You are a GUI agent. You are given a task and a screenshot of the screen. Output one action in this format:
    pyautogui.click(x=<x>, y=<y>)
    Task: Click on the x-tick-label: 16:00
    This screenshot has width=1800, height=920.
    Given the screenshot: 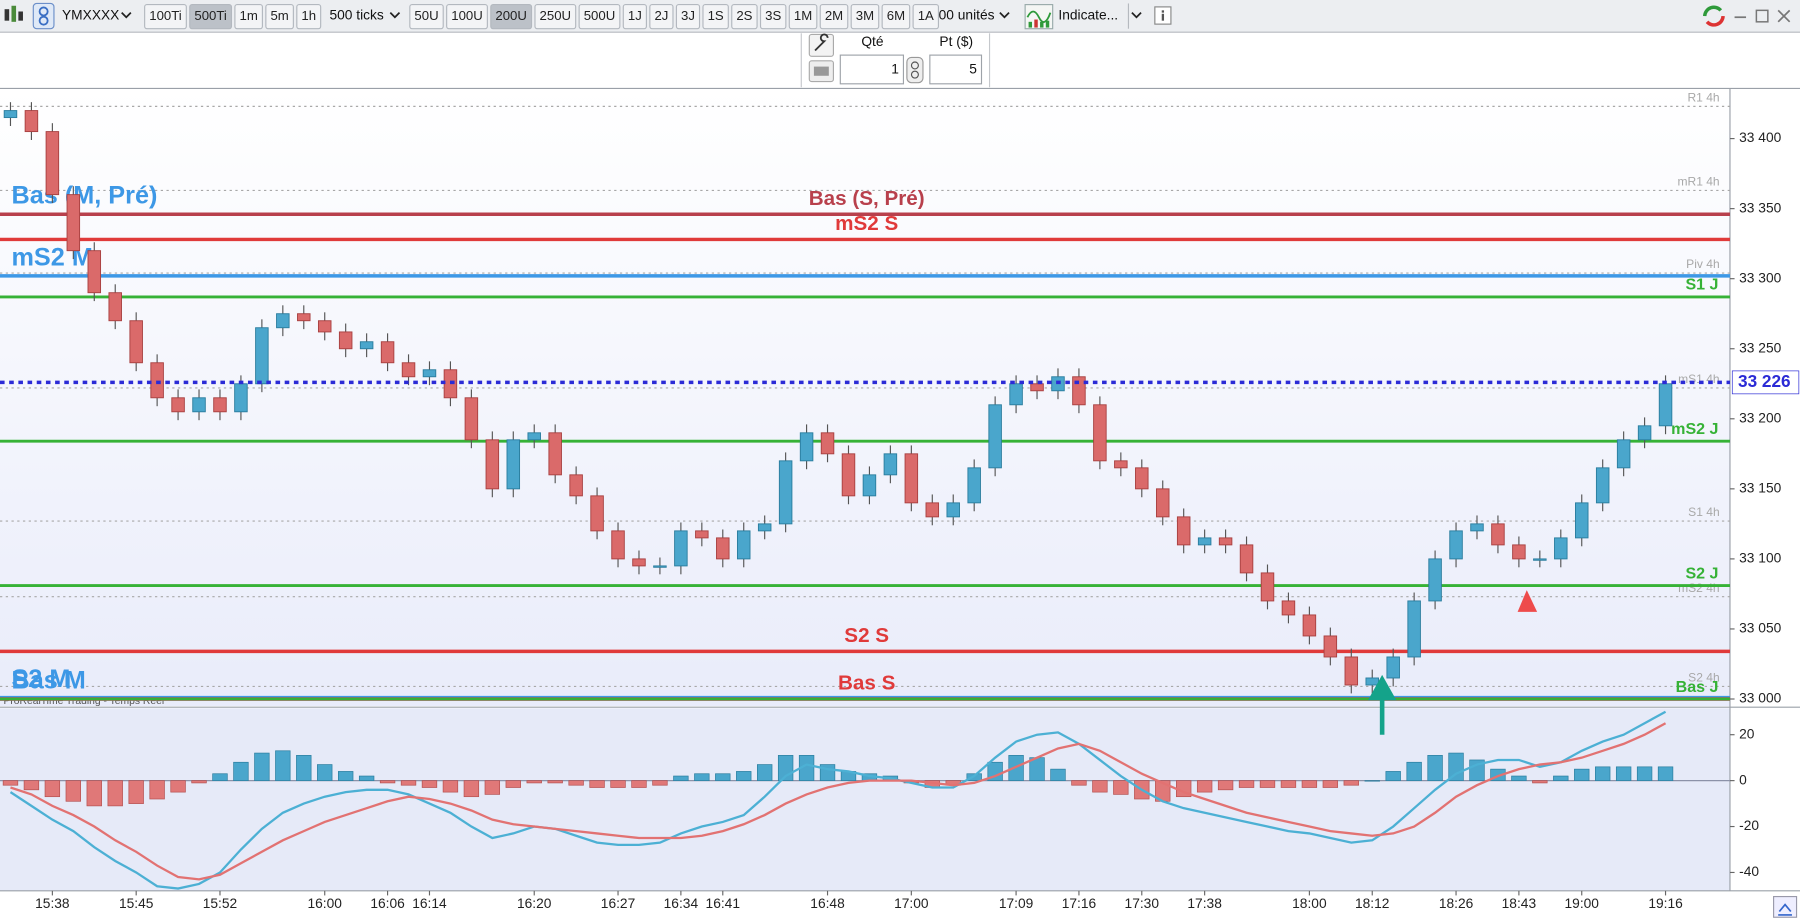 What is the action you would take?
    pyautogui.click(x=325, y=903)
    